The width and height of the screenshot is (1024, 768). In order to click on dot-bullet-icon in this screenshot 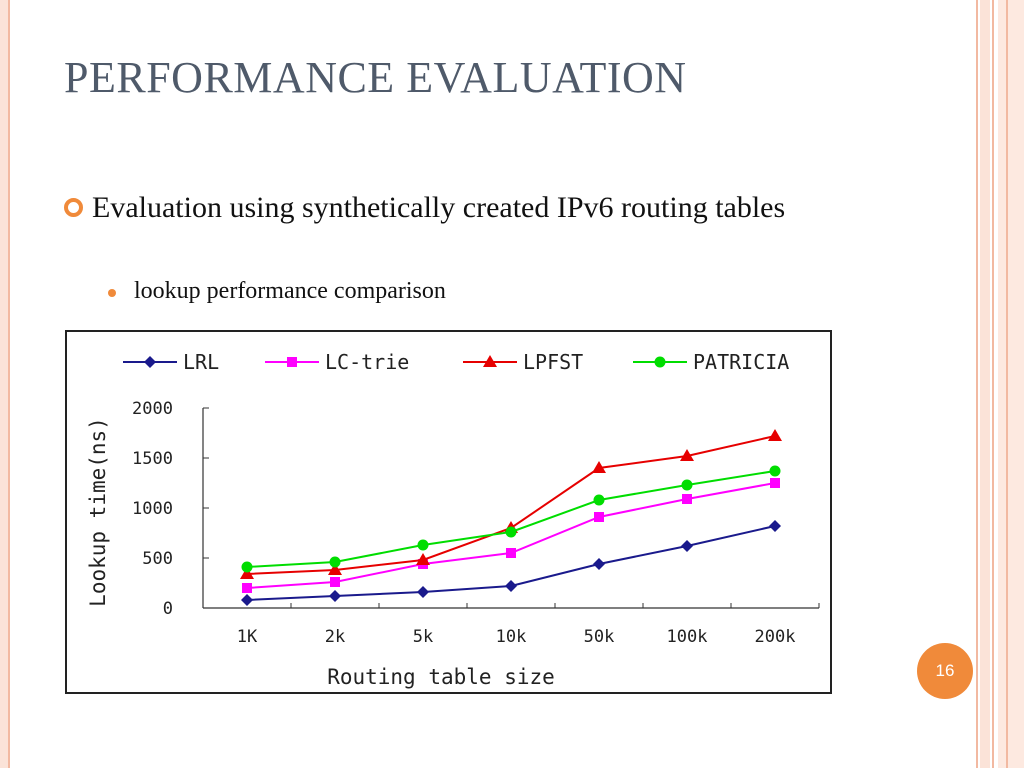, I will do `click(112, 293)`.